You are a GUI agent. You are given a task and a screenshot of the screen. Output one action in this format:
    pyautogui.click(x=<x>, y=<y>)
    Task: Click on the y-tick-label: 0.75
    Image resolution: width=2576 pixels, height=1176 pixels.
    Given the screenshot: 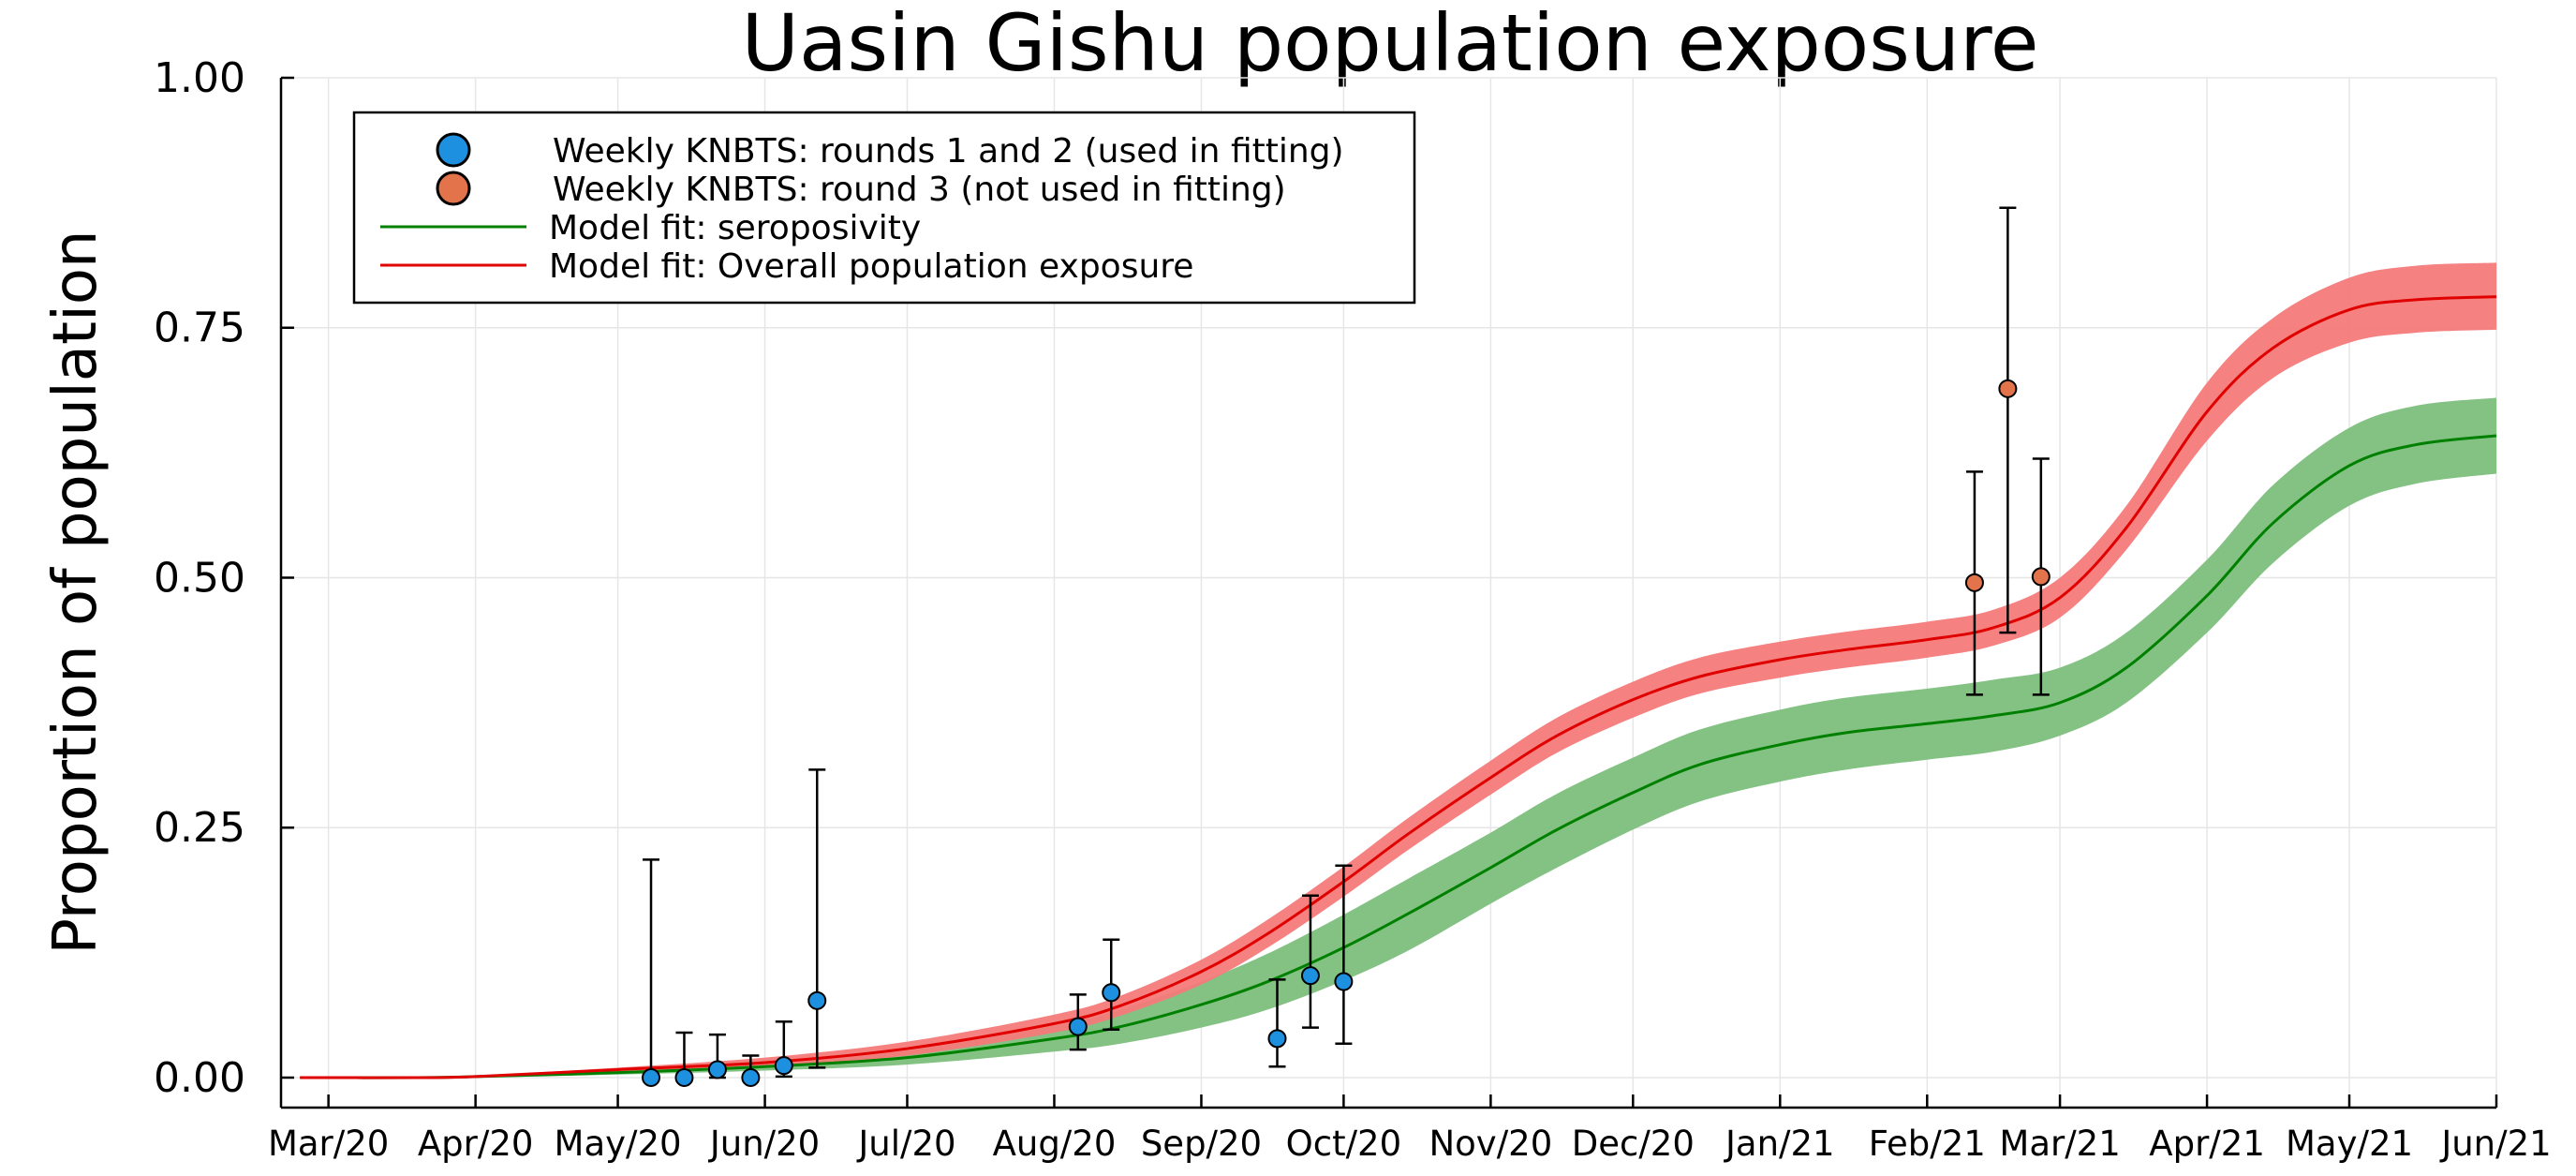 What is the action you would take?
    pyautogui.click(x=199, y=328)
    